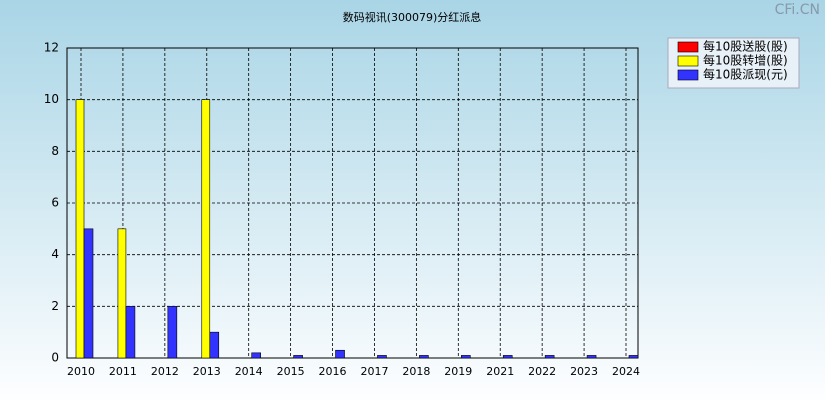 The height and width of the screenshot is (404, 825). Describe the element at coordinates (416, 371) in the screenshot. I see `x-tick-label: 2018` at that location.